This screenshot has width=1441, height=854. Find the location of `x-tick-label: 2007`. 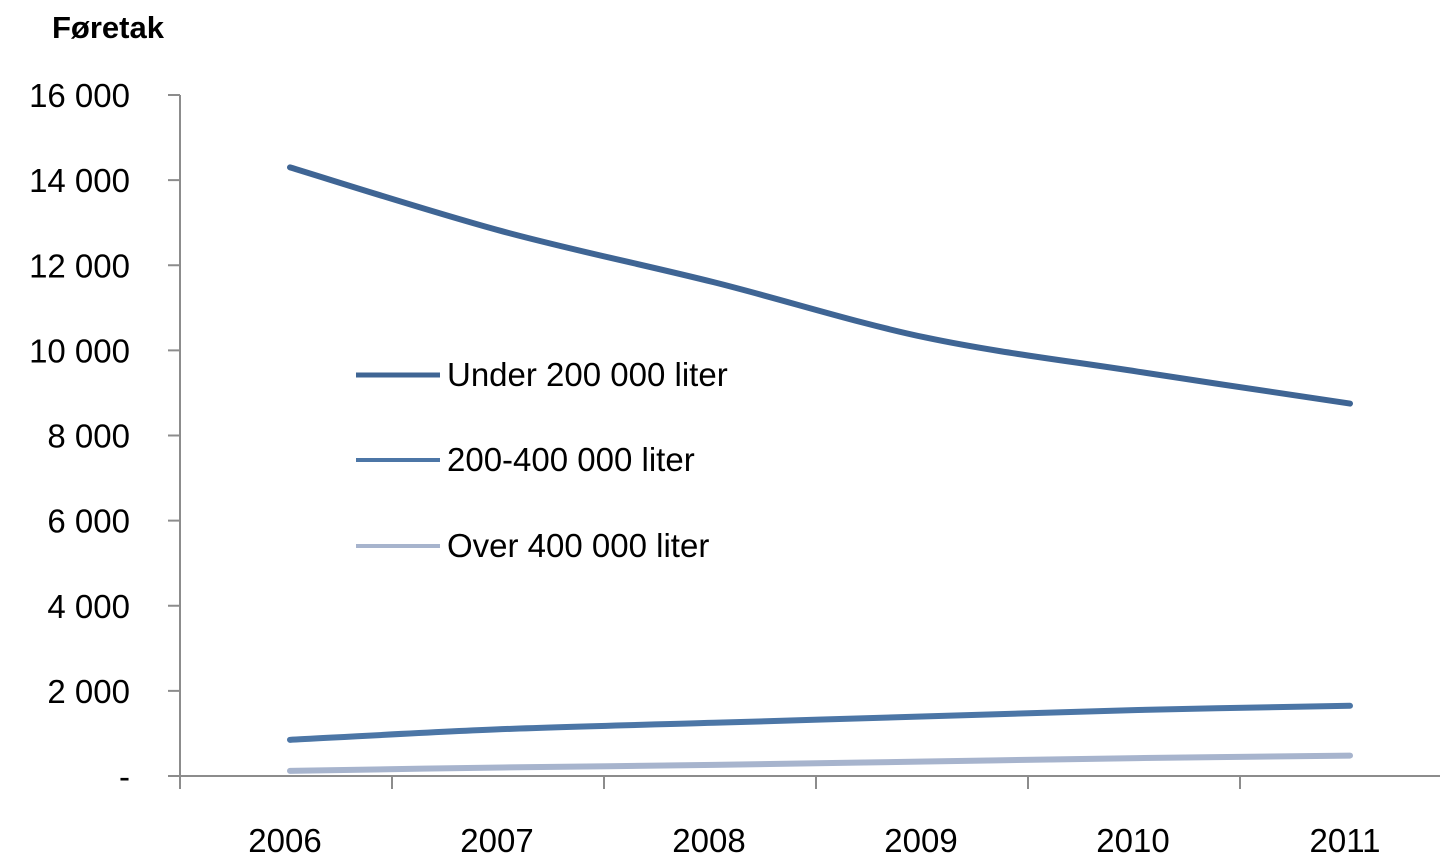

x-tick-label: 2007 is located at coordinates (496, 838).